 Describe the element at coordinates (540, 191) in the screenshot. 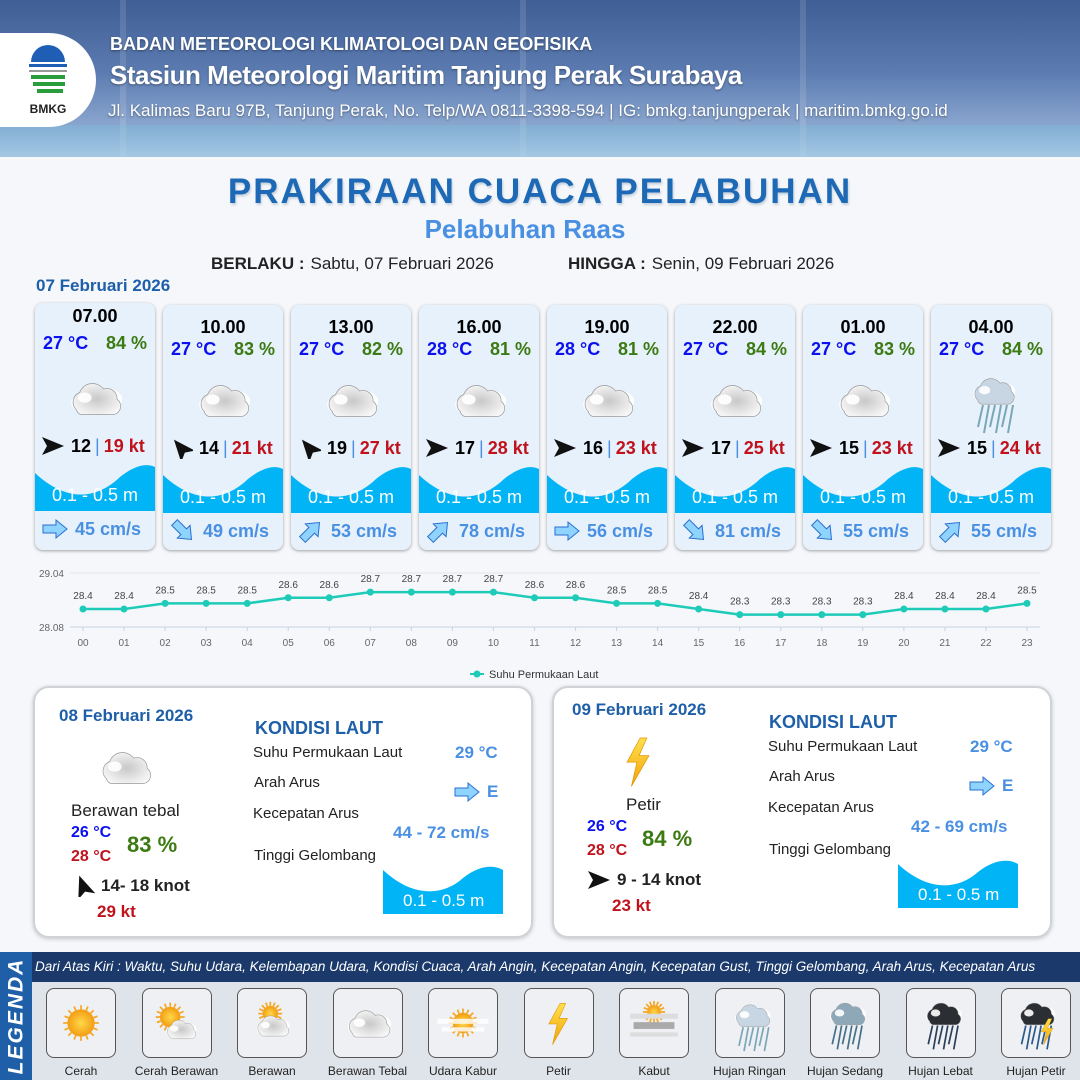

I see `page-title: PRAKIRAAN CUACA PELABUHAN` at that location.